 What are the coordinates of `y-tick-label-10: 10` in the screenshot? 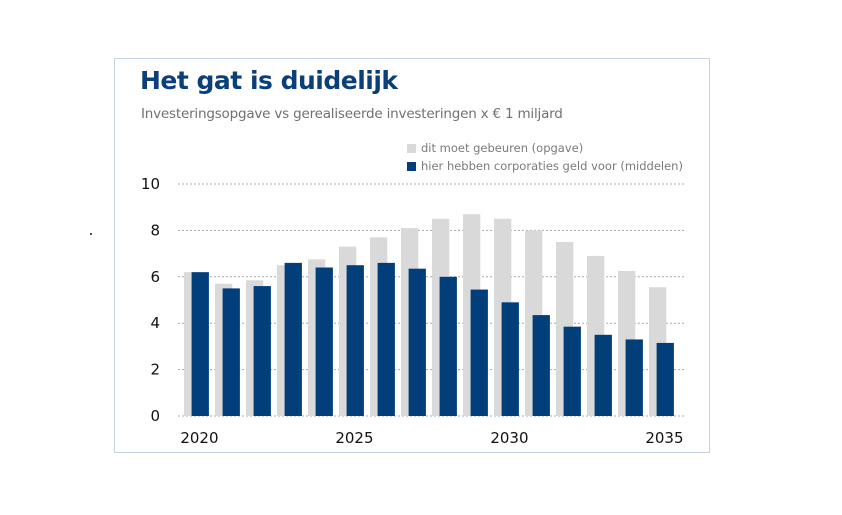 It's located at (150, 184).